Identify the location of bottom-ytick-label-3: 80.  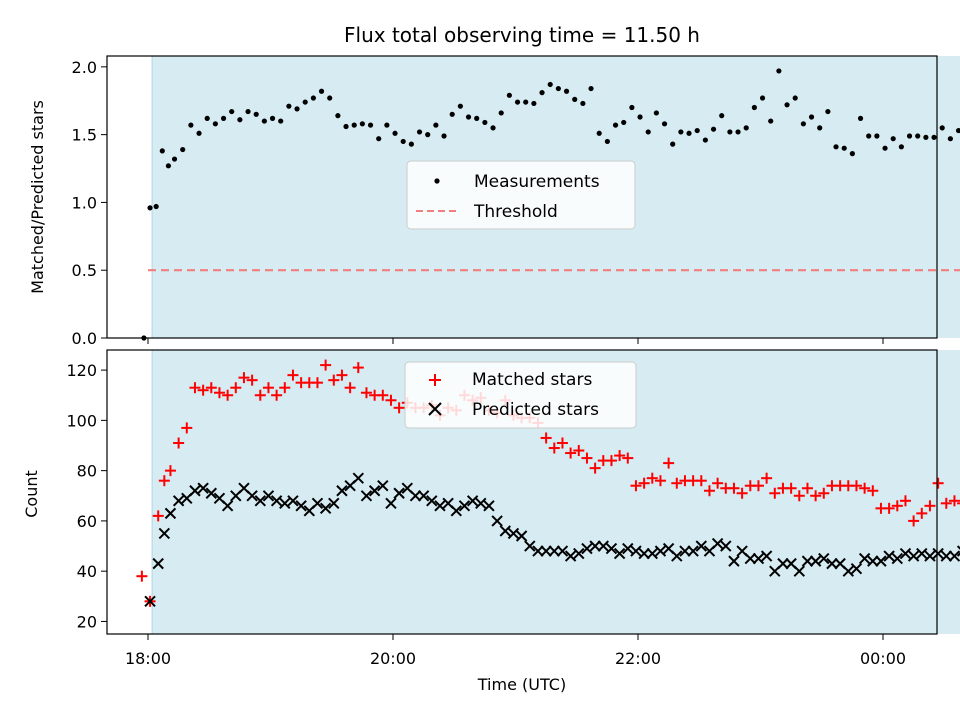
(87, 471).